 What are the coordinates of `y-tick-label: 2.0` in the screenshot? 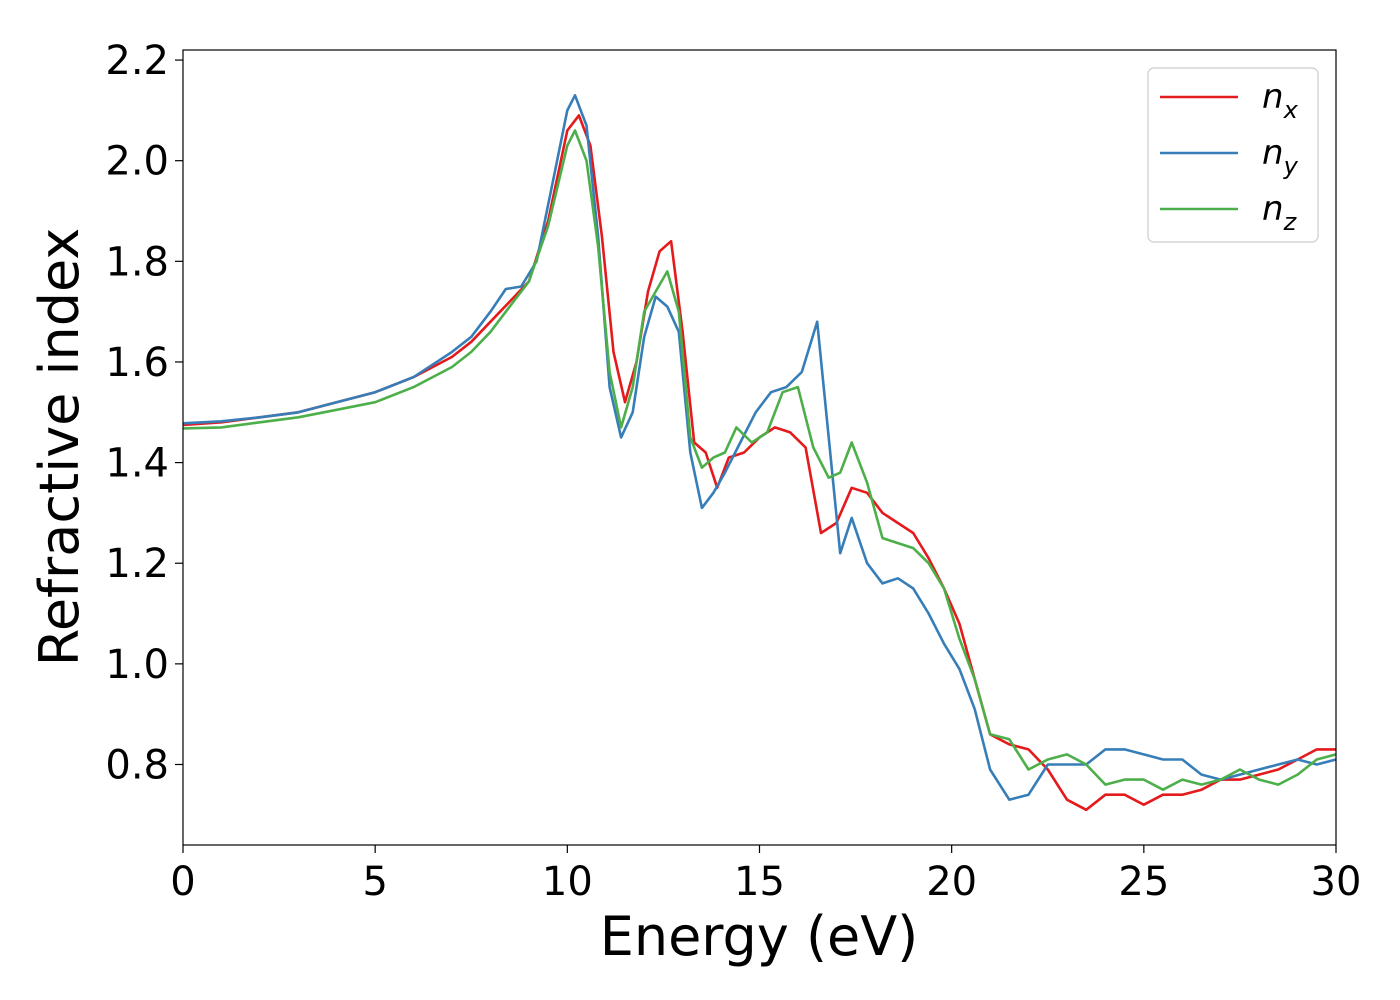 It's located at (137, 162).